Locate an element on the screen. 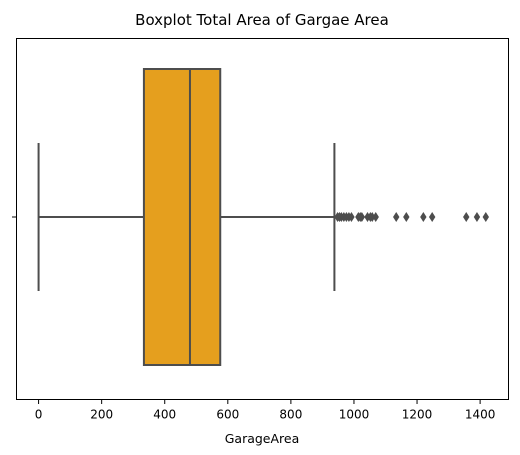 This screenshot has height=455, width=520. iqr-box is located at coordinates (182, 217).